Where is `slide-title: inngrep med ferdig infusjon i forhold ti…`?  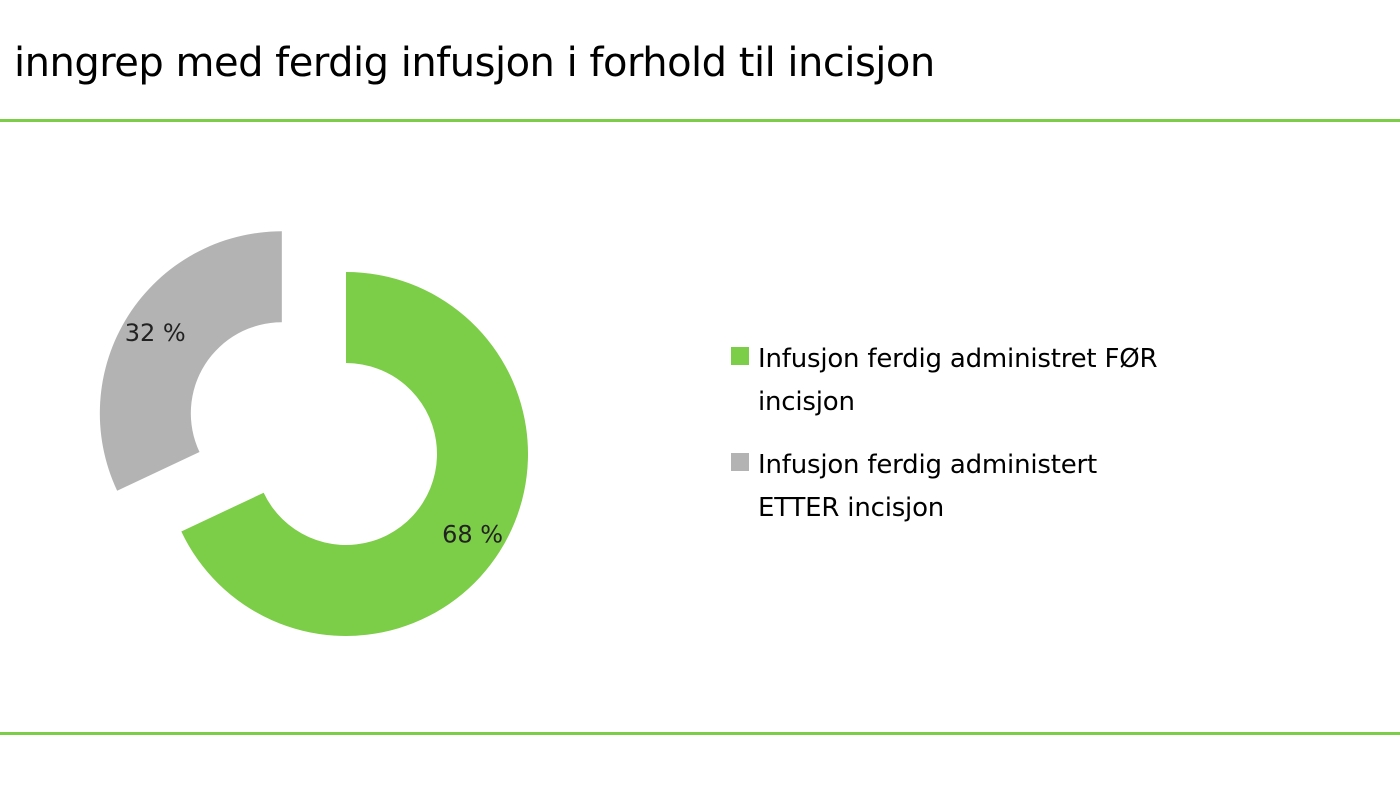
slide-title: inngrep med ferdig infusjon i forhold ti… is located at coordinates (474, 63).